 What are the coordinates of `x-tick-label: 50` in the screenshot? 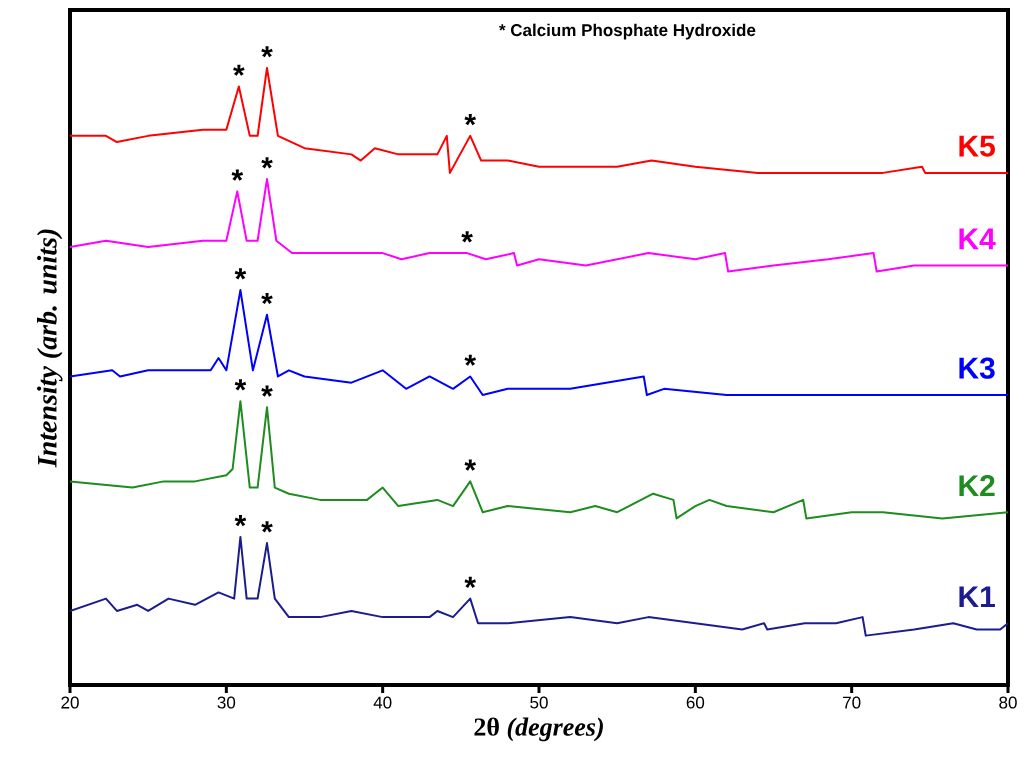 It's located at (539, 702).